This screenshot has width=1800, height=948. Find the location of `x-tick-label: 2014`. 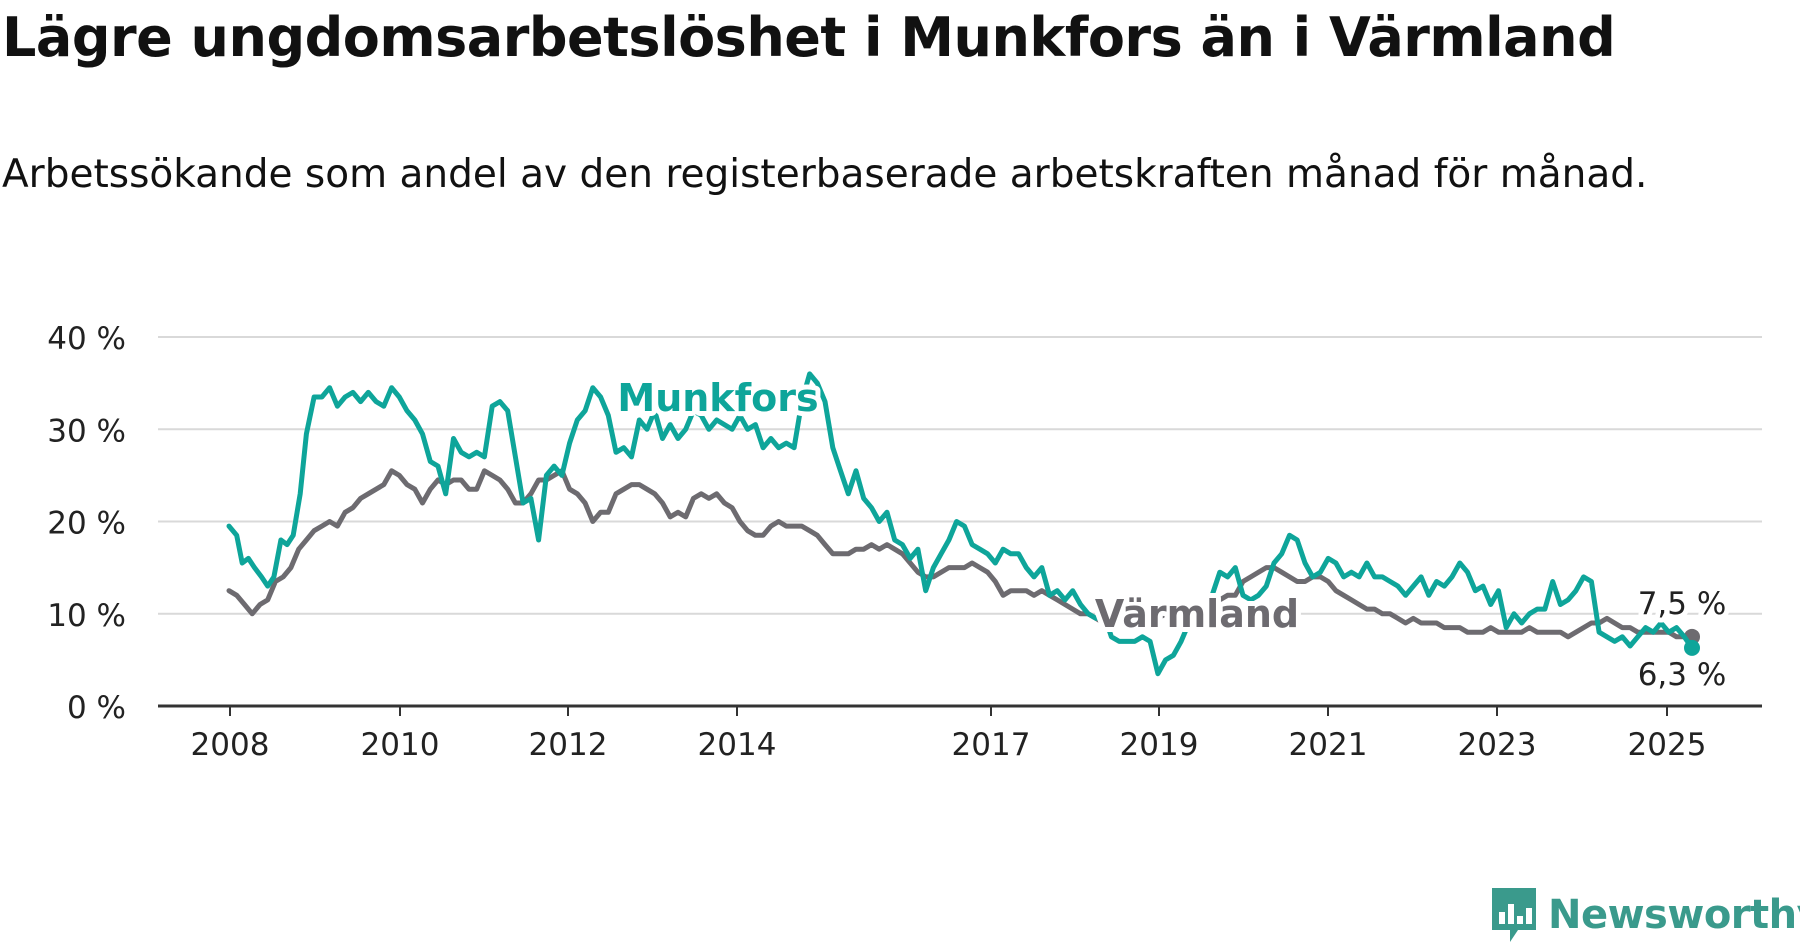

x-tick-label: 2014 is located at coordinates (737, 745).